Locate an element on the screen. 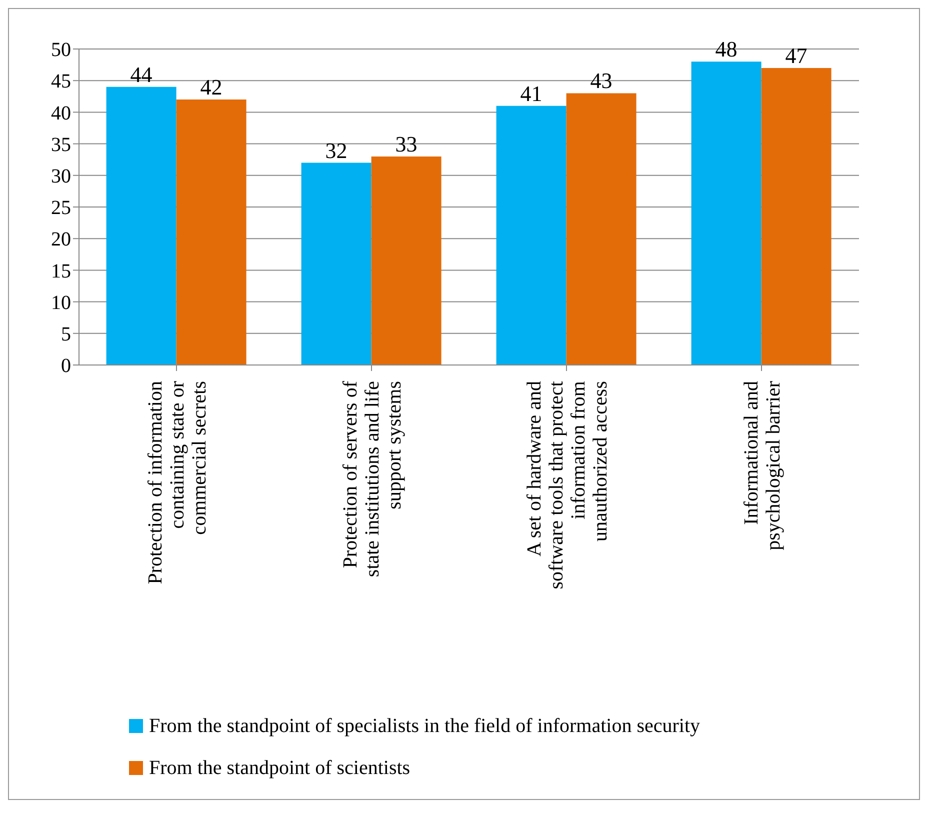  legend-label: From the standpoint of scientists is located at coordinates (279, 768).